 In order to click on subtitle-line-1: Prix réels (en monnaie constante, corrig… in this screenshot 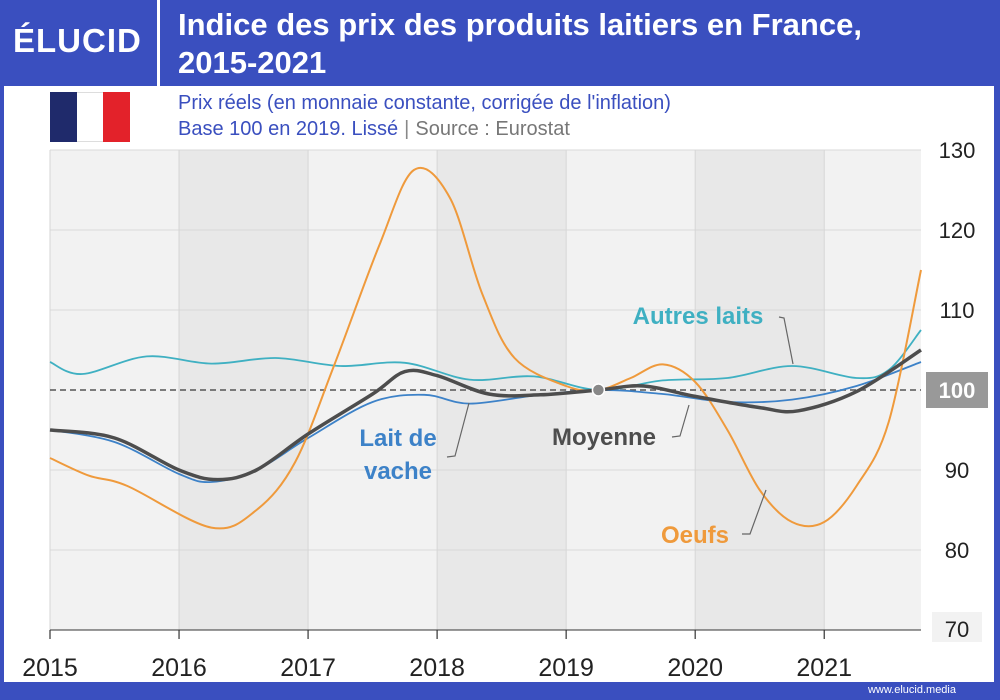, I will do `click(424, 103)`.